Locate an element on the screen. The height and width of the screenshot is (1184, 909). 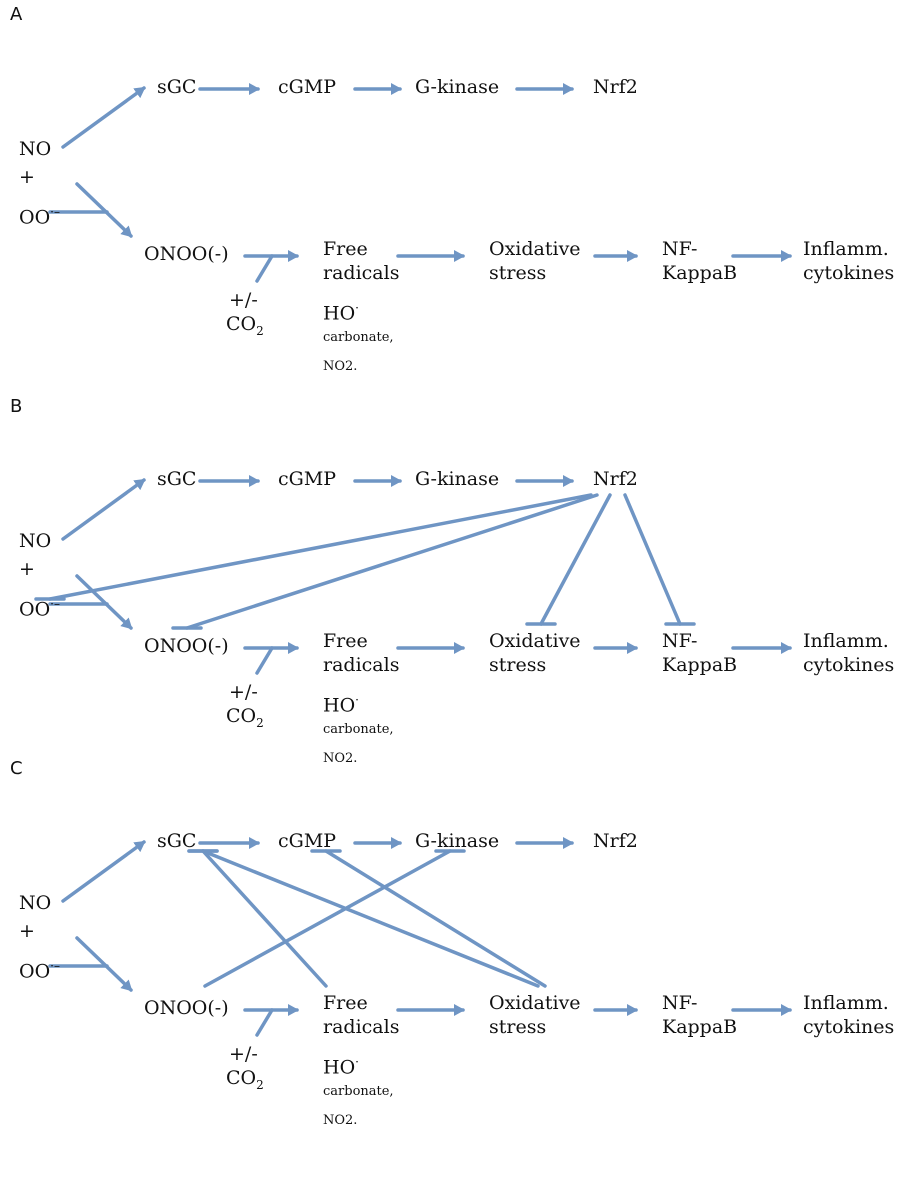
inhibition-peroxynitrite-to-gkinase is located at coordinates (327, 918).